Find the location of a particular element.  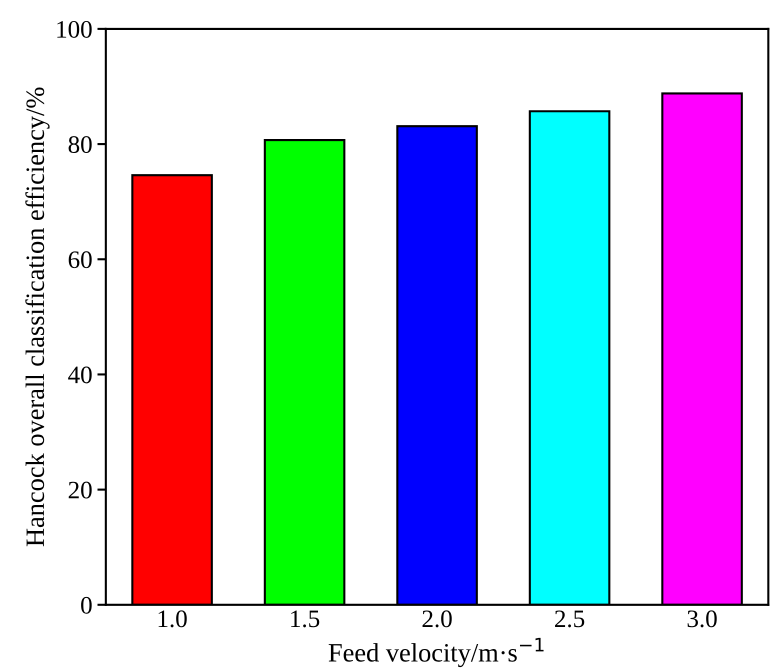

x-tick-label: 1.5 is located at coordinates (305, 619).